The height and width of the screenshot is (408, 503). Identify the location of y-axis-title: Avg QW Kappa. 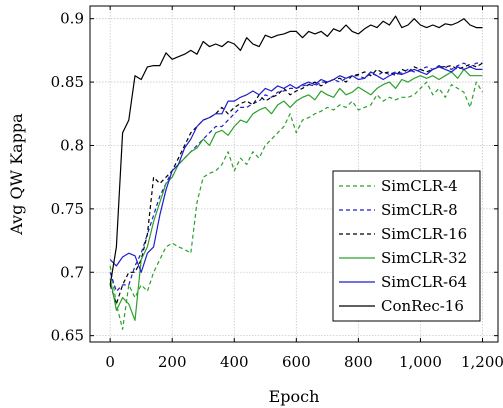
(16, 174).